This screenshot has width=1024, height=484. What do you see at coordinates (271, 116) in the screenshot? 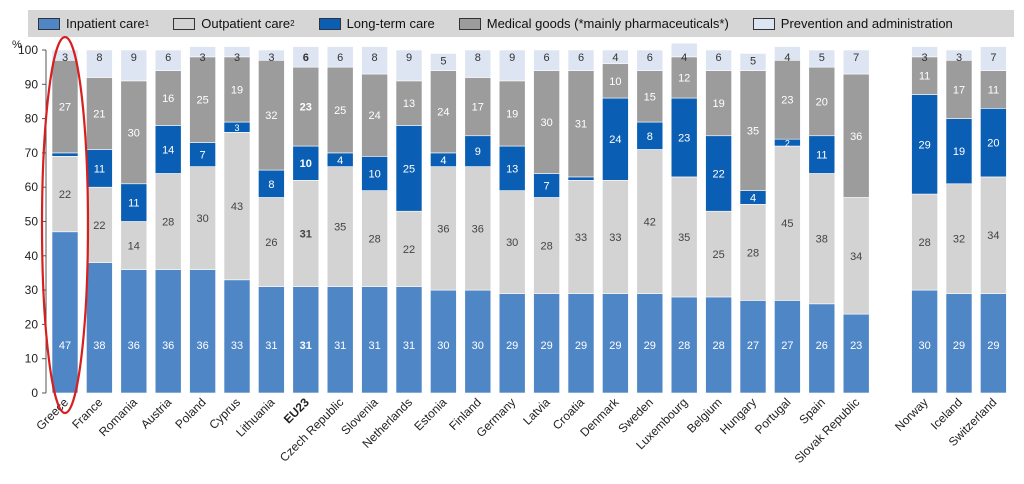
I see `data-label: 32` at bounding box center [271, 116].